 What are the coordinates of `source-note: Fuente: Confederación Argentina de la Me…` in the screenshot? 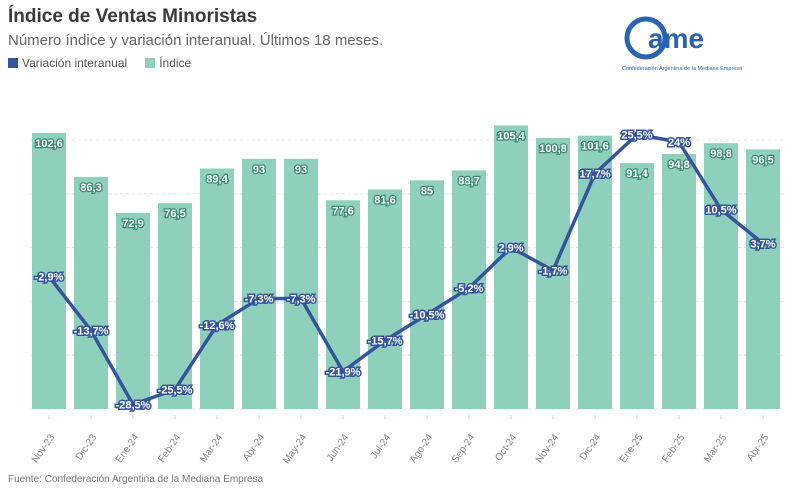 It's located at (136, 479).